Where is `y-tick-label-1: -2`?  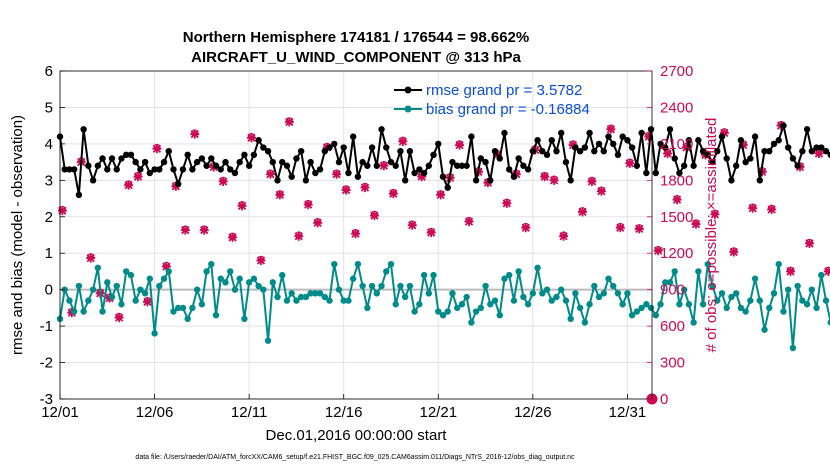
y-tick-label-1: -2 is located at coordinates (46, 363).